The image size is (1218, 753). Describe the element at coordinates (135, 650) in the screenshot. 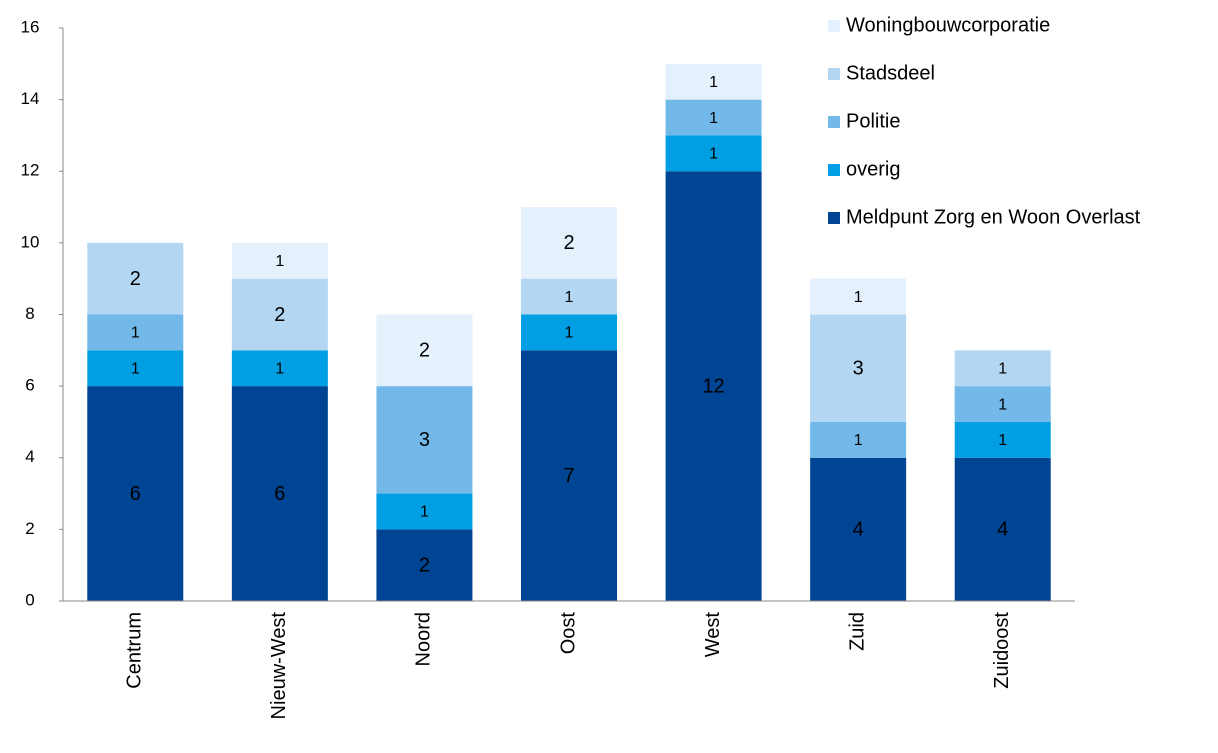

I see `x-tick-label: Centrum` at that location.